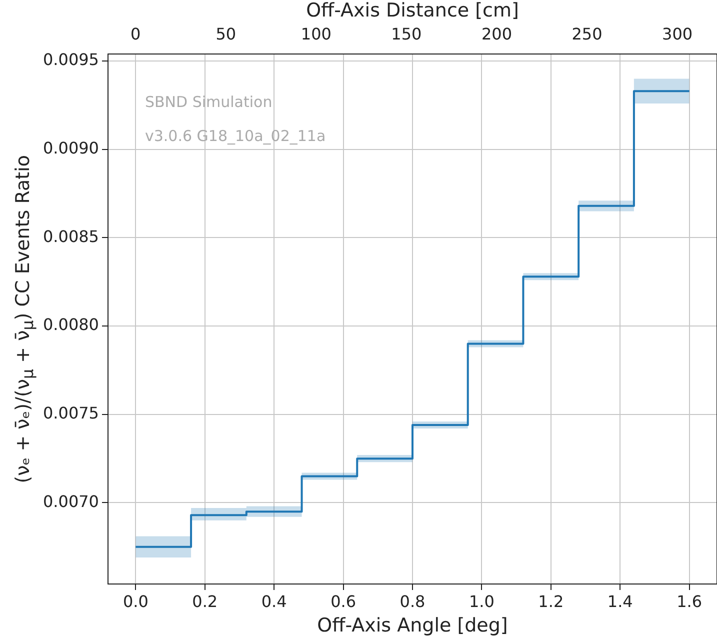 The height and width of the screenshot is (638, 717). I want to click on x-tick-label: 0.4, so click(274, 601).